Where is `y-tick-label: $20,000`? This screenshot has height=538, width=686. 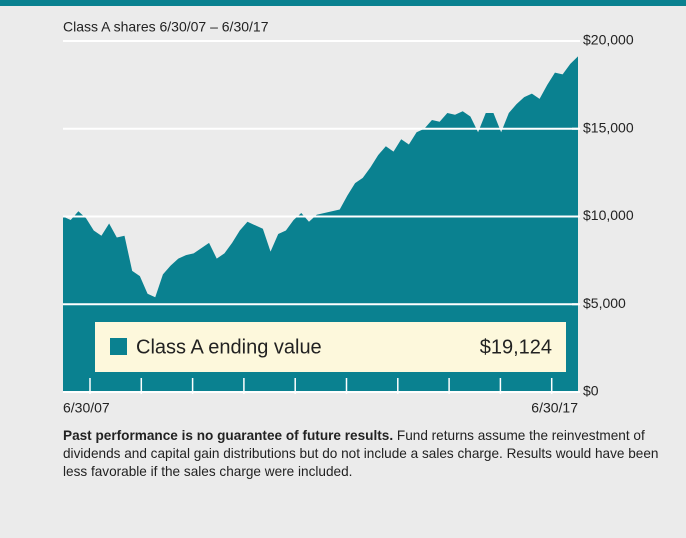
y-tick-label: $20,000 is located at coordinates (608, 40).